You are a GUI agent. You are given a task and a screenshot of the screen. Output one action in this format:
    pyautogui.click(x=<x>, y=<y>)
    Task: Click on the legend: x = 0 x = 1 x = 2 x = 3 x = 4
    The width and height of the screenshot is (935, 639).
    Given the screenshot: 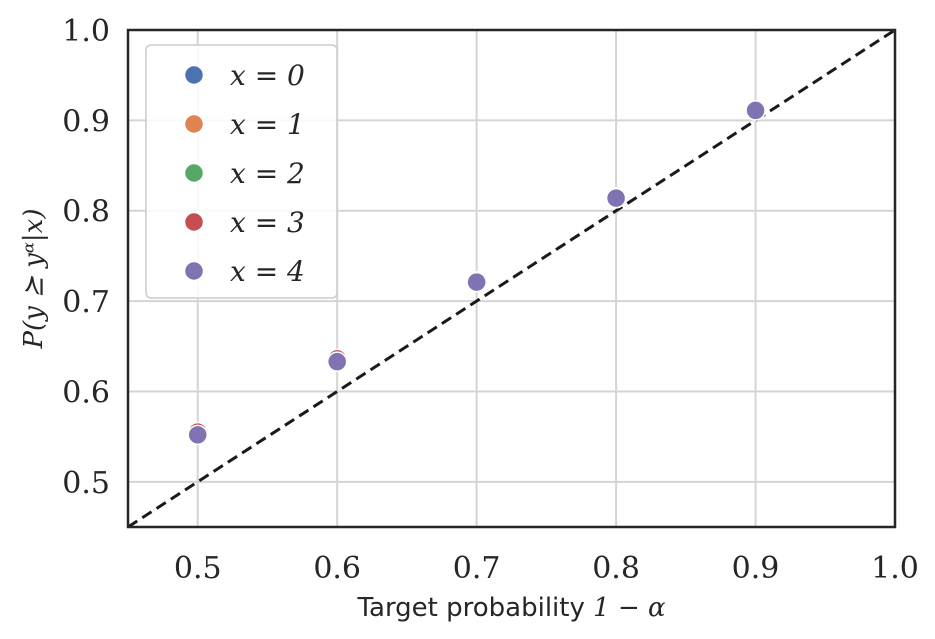 What is the action you would take?
    pyautogui.click(x=241, y=171)
    